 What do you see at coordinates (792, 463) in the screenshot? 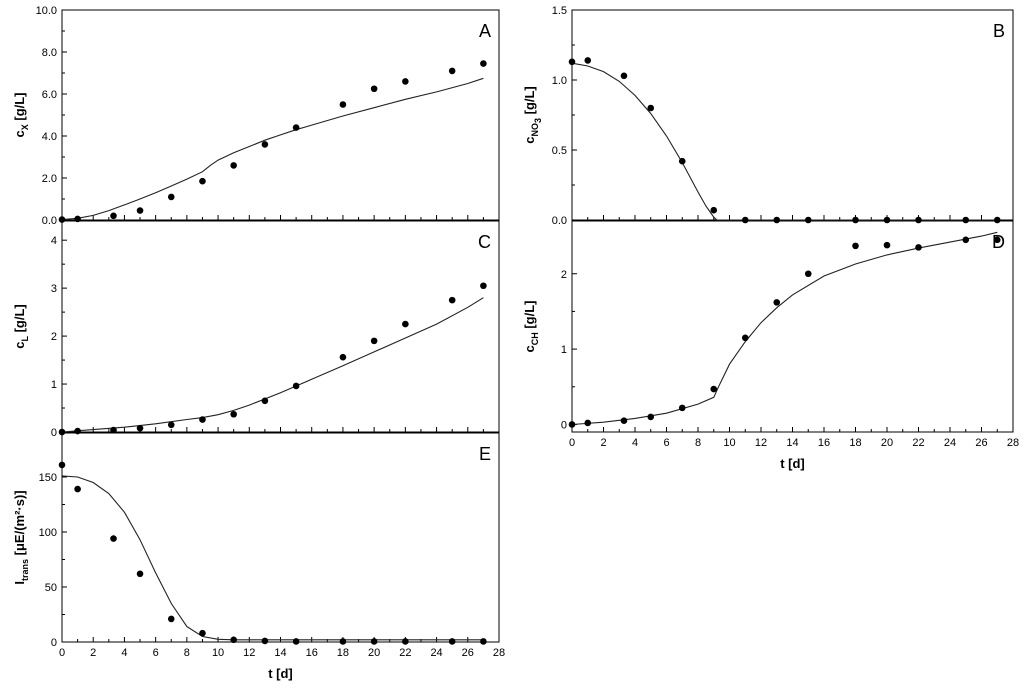
I see `panel-d-xlabel: t [d]` at bounding box center [792, 463].